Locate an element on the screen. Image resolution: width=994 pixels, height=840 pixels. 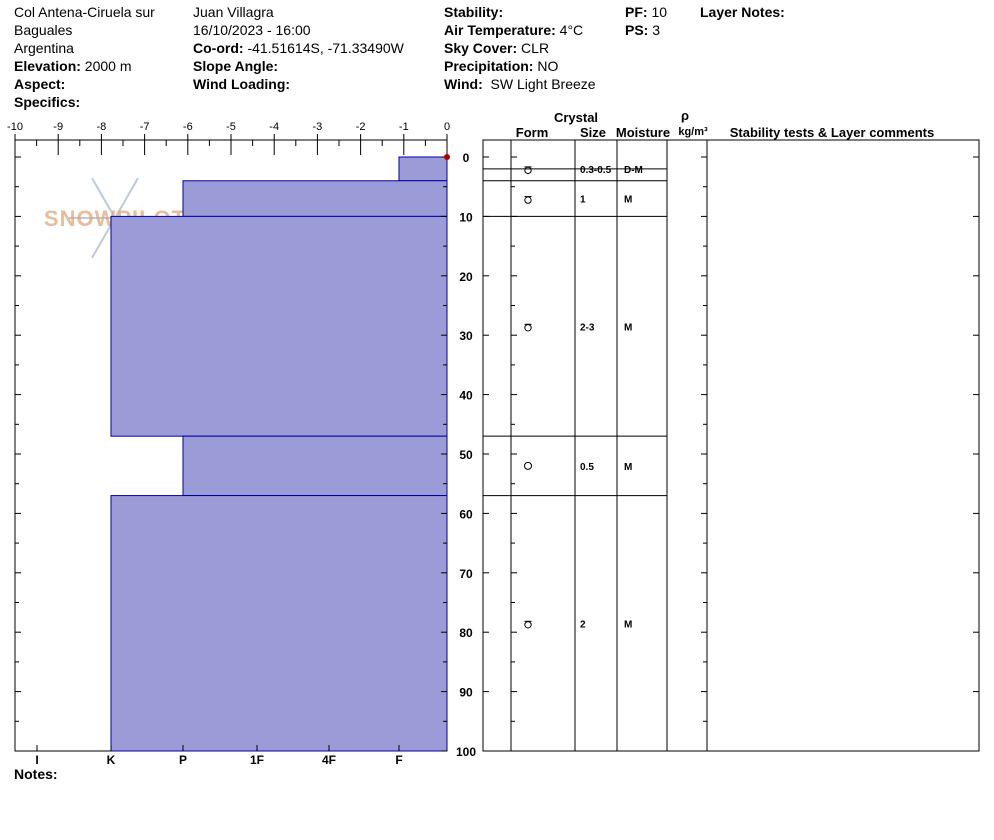
temp-tick-label: -2 is located at coordinates (361, 127).